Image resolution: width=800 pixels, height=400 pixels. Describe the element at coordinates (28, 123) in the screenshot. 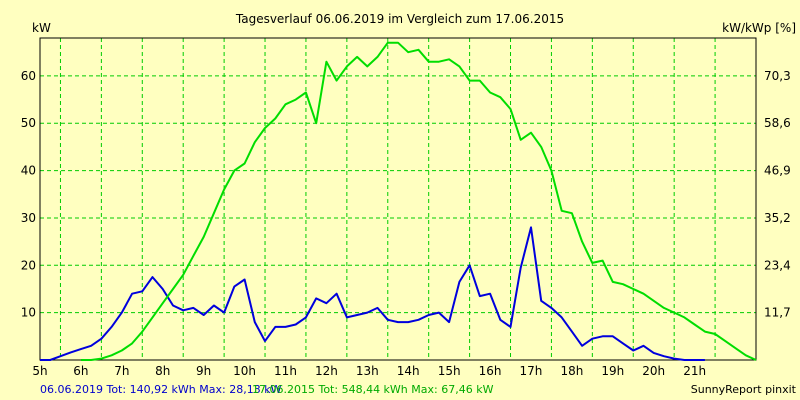

I see `y-left-tick-label: 50` at that location.